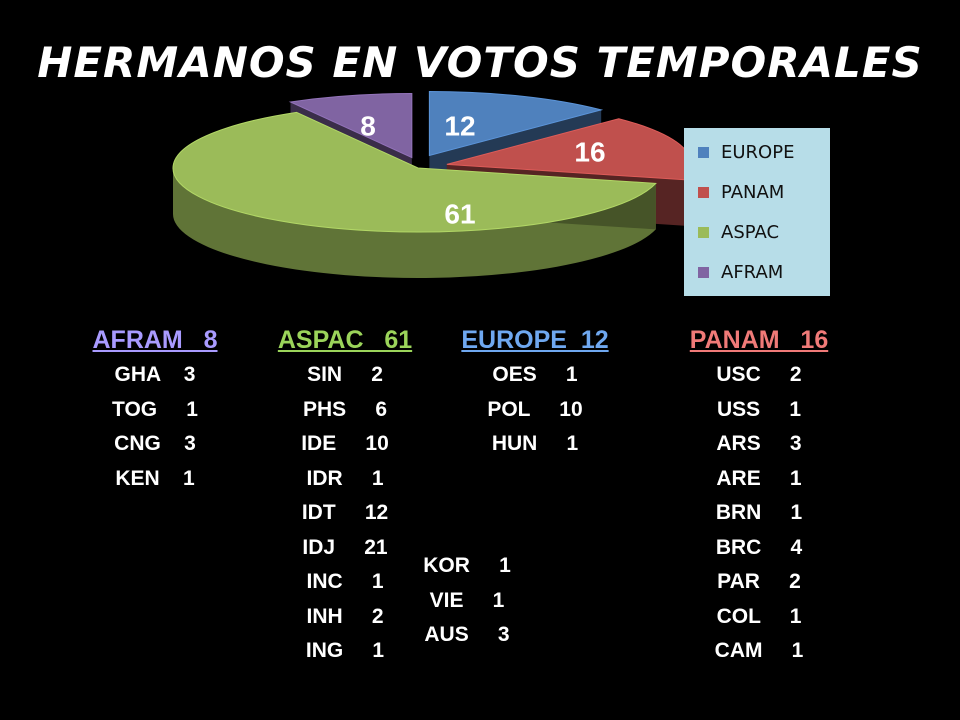 The width and height of the screenshot is (960, 720). I want to click on pie-slice-aspac, so click(414, 172).